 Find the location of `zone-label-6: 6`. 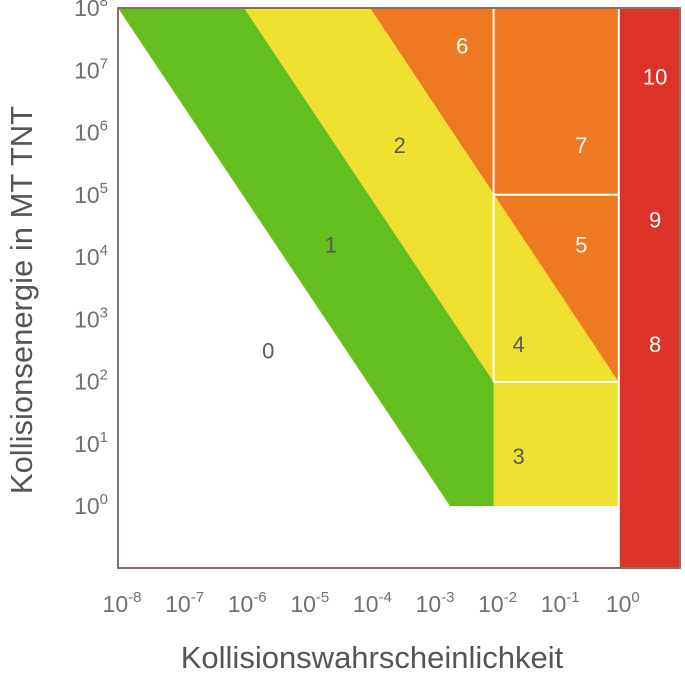

zone-label-6: 6 is located at coordinates (462, 45).